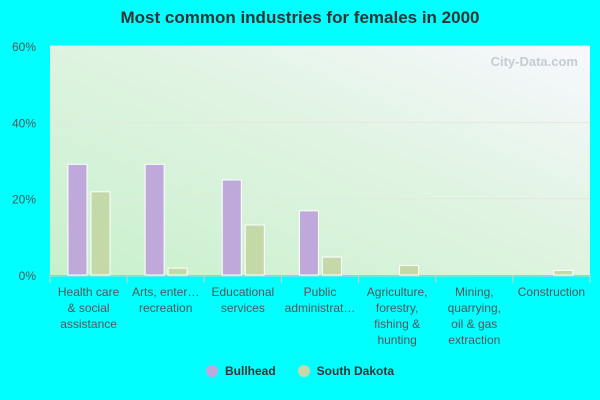 Image resolution: width=600 pixels, height=400 pixels. What do you see at coordinates (397, 308) in the screenshot?
I see `x-tick-label: forestry,` at bounding box center [397, 308].